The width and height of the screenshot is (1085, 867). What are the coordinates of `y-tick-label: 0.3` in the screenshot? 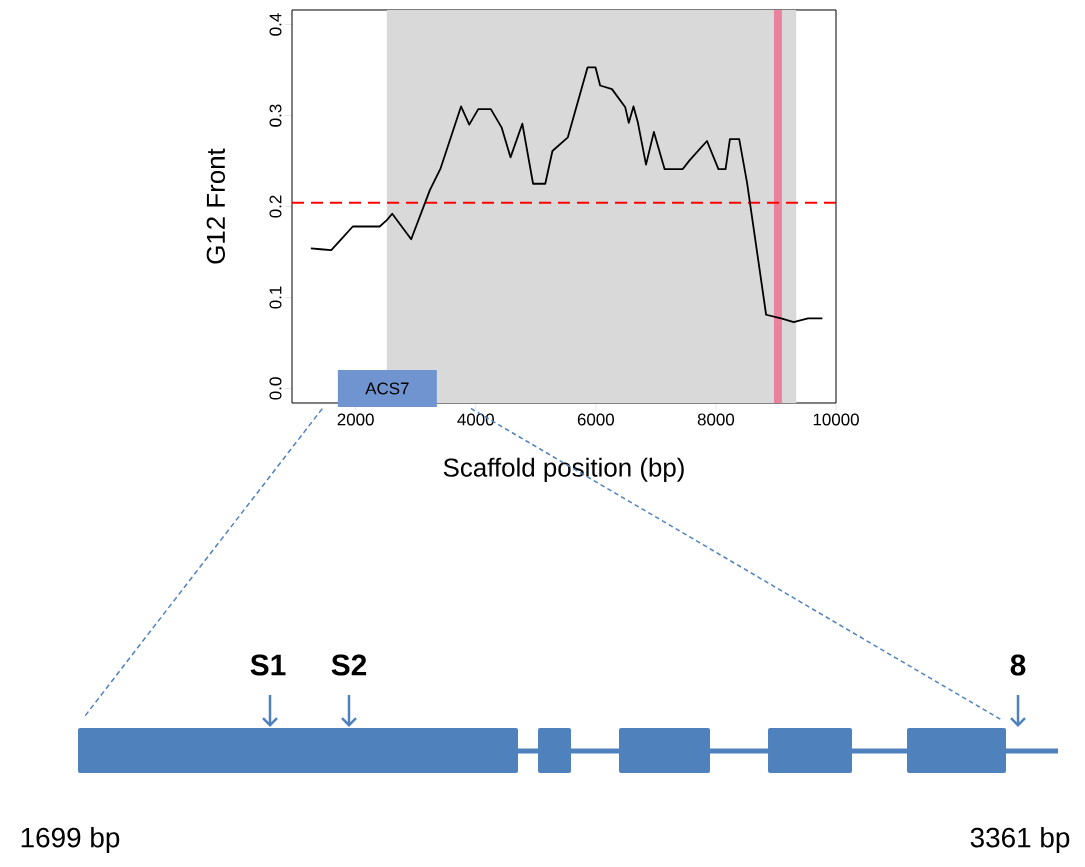 It's located at (275, 115).